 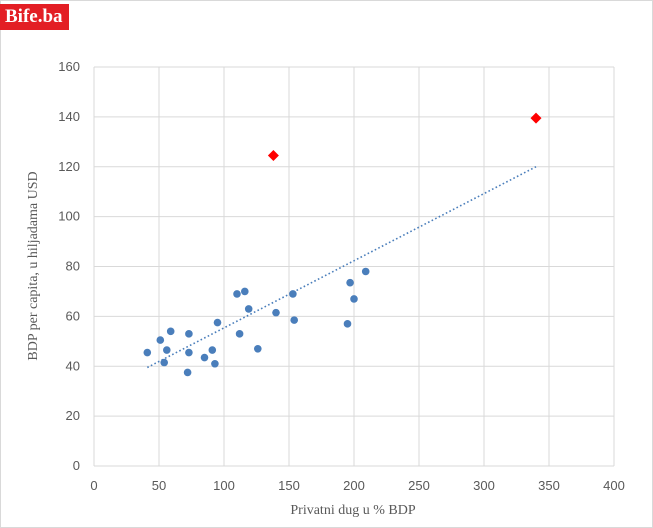 What do you see at coordinates (73, 266) in the screenshot?
I see `y-tick-label: 80` at bounding box center [73, 266].